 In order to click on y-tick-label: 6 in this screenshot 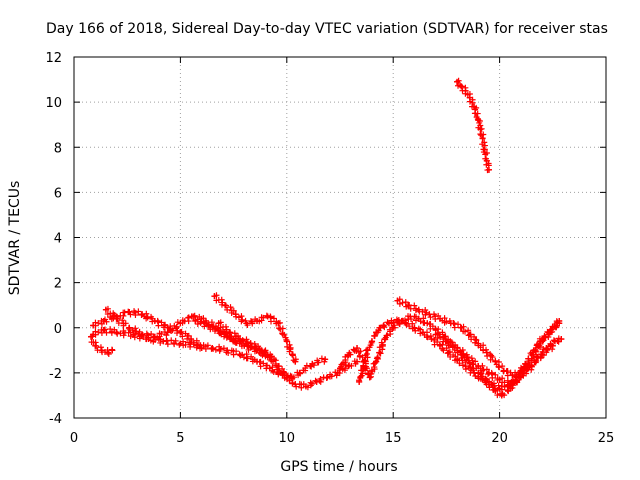, I will do `click(58, 193)`.